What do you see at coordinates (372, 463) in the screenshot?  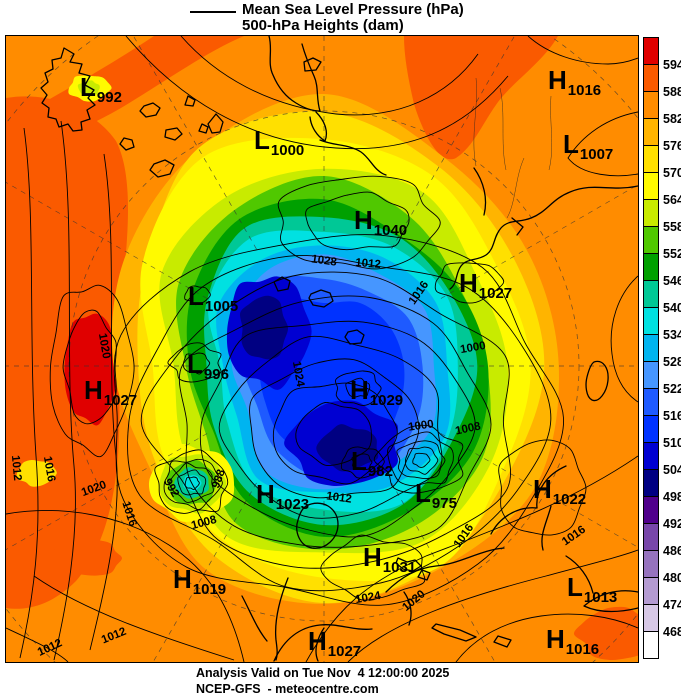 I see `pressure-center-low: L982` at bounding box center [372, 463].